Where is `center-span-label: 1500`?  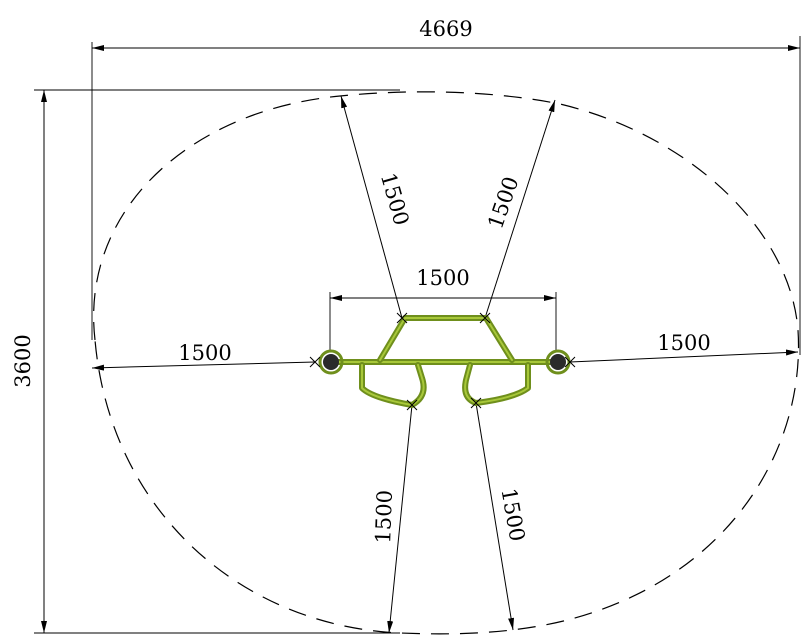 center-span-label: 1500 is located at coordinates (442, 278).